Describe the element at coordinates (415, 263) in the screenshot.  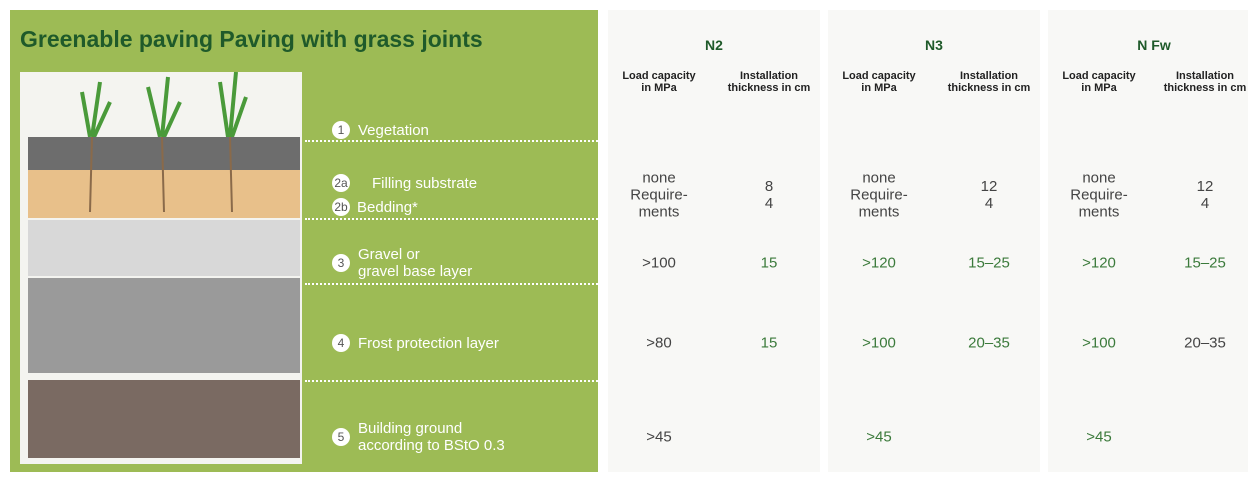
I see `layer-label: Gravel or gravel base layer` at that location.